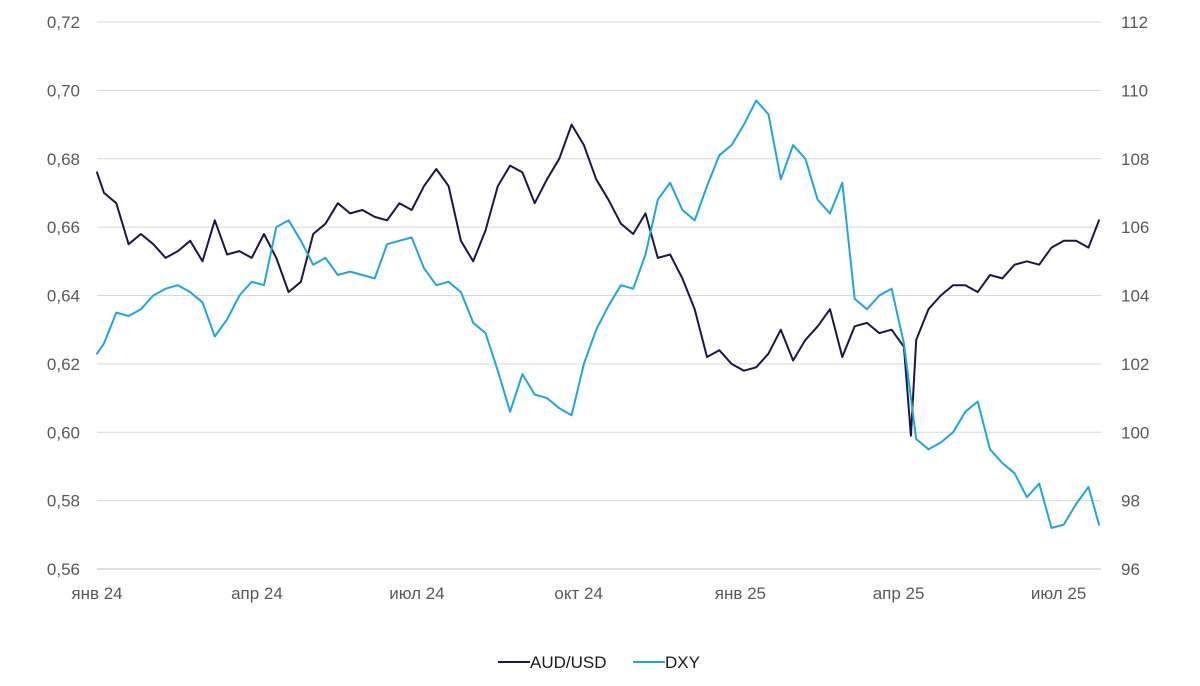 The image size is (1200, 686). I want to click on y-left-tick-label: 0,56, so click(63, 569).